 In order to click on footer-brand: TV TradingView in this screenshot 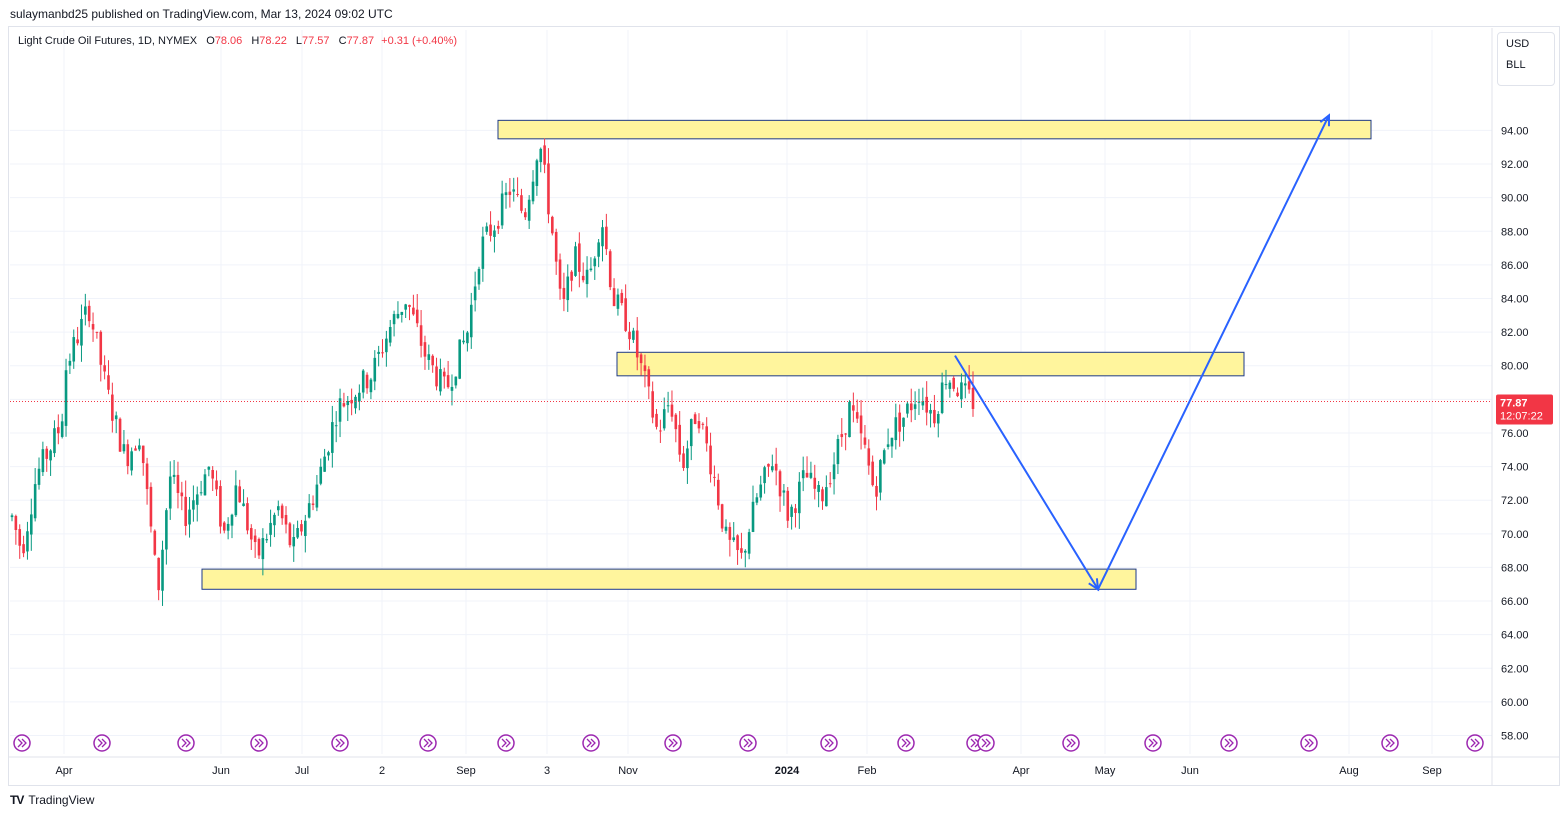, I will do `click(52, 800)`.